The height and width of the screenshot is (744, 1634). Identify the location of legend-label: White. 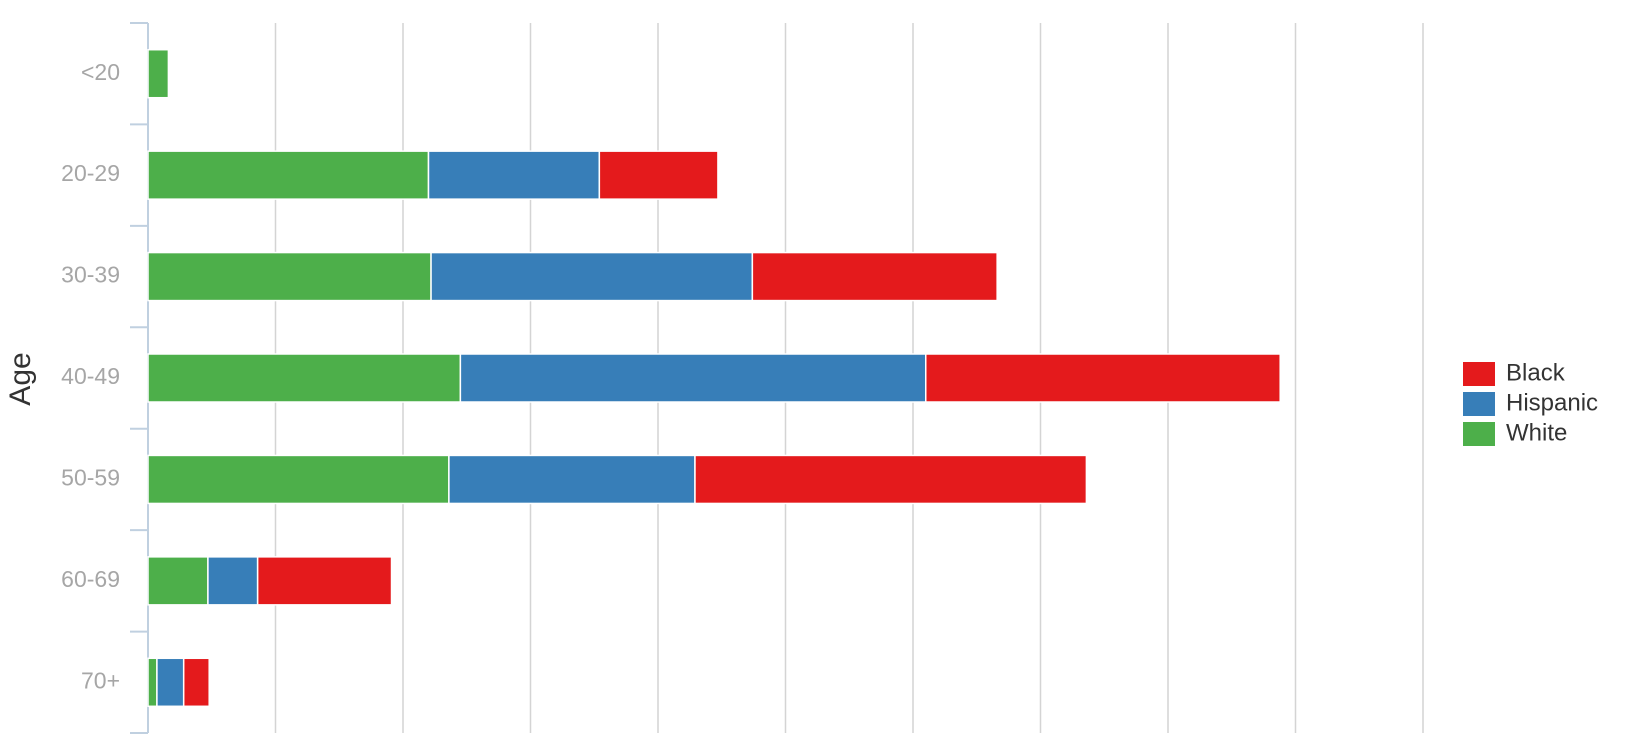
(1536, 432).